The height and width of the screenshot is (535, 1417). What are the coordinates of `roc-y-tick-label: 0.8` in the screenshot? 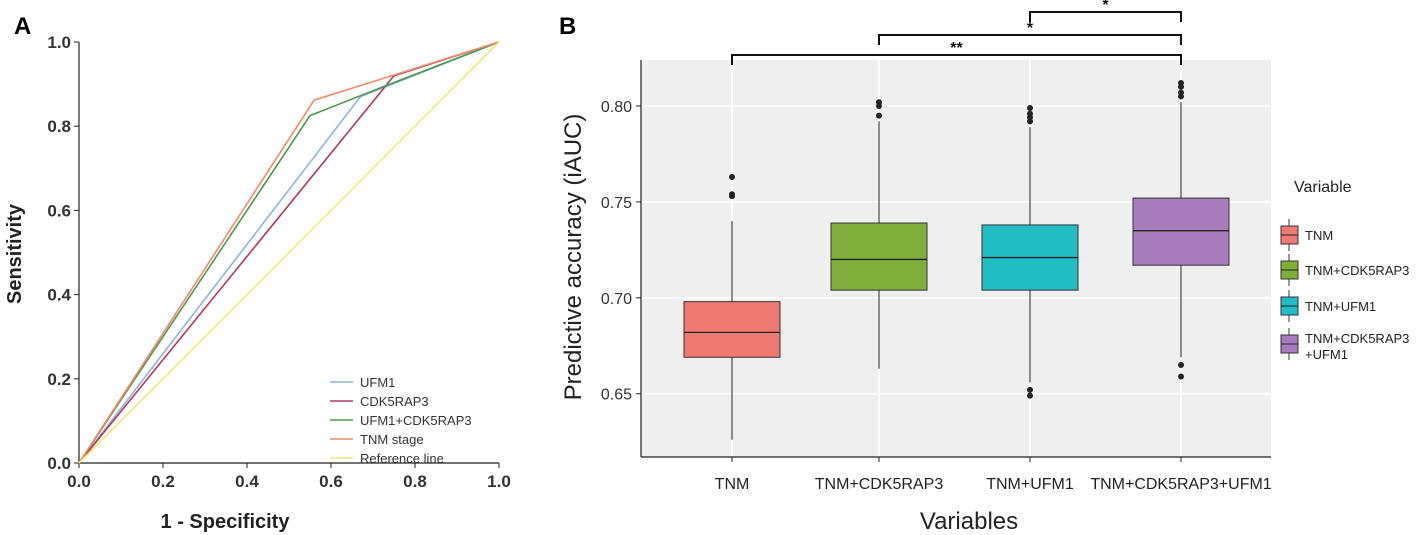 It's located at (59, 126).